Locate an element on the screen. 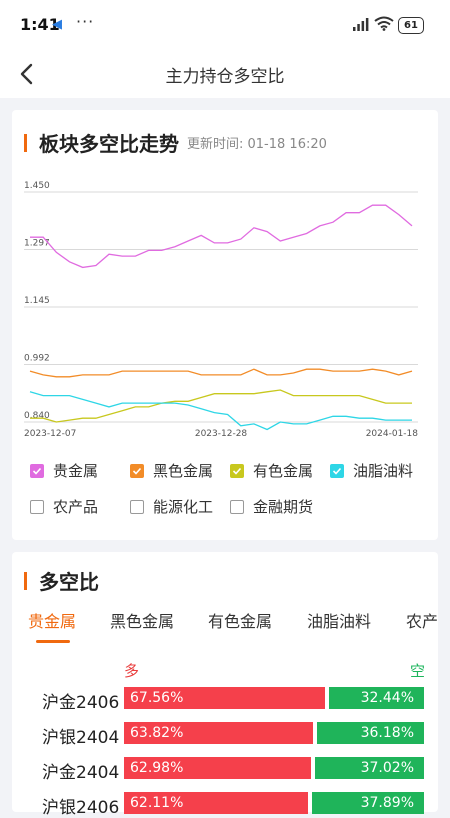 This screenshot has height=818, width=450. legend-label: 能源化工 is located at coordinates (183, 507).